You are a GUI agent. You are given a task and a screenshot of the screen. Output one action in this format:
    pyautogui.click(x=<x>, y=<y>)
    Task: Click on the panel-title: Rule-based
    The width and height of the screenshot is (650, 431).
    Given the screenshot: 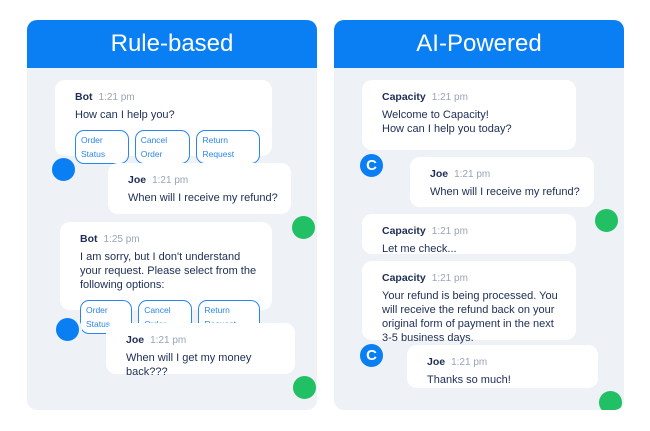 What is the action you would take?
    pyautogui.click(x=172, y=44)
    